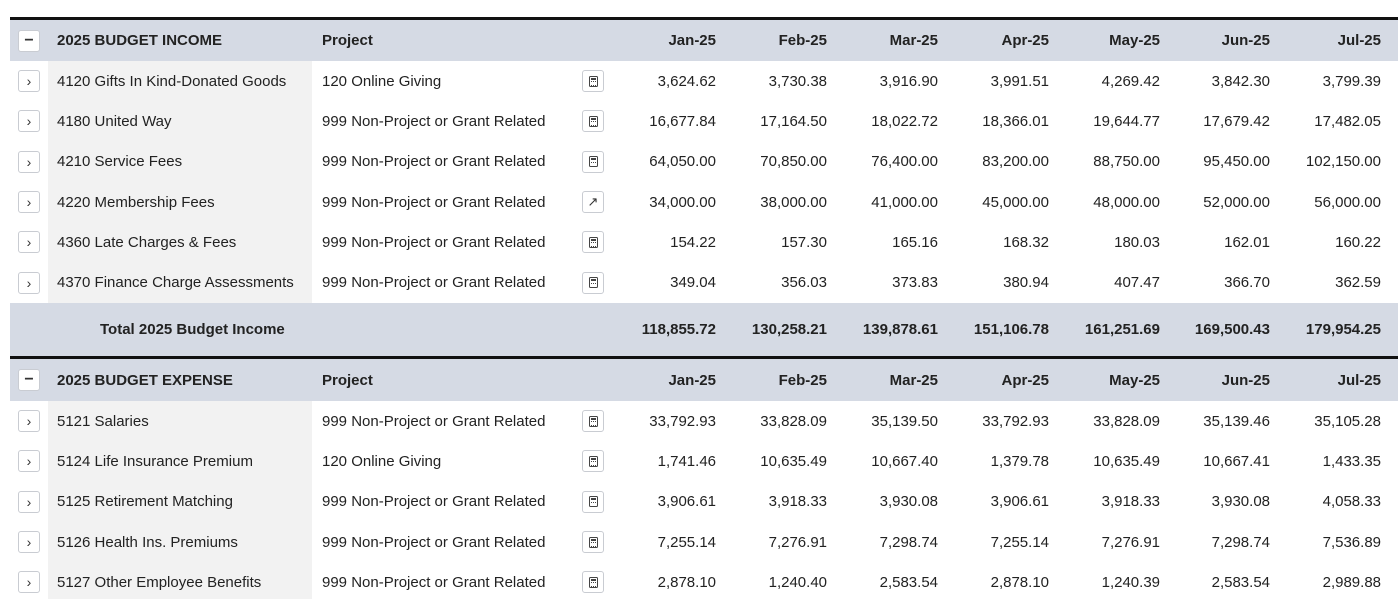 This screenshot has height=599, width=1398. I want to click on month-value: 3,624.62, so click(686, 81).